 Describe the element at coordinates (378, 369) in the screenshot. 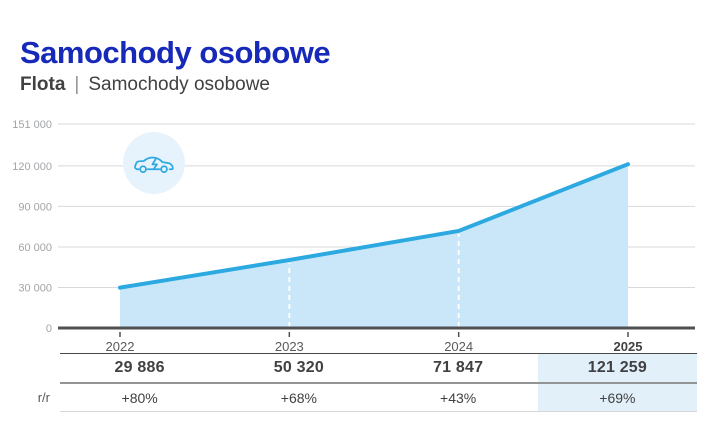

I see `values-row: 29 886 50 320 71 847 121 259` at that location.